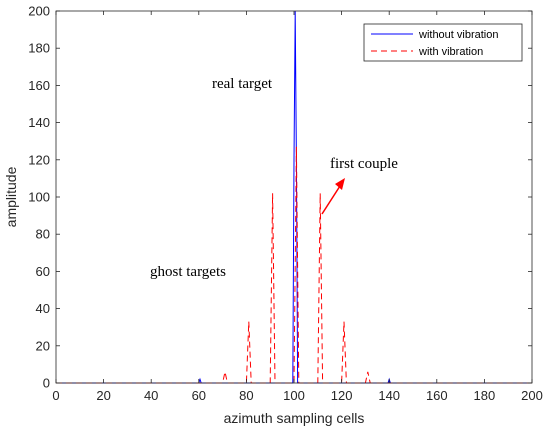 The width and height of the screenshot is (550, 436). What do you see at coordinates (342, 395) in the screenshot?
I see `x-tick-label: 120` at bounding box center [342, 395].